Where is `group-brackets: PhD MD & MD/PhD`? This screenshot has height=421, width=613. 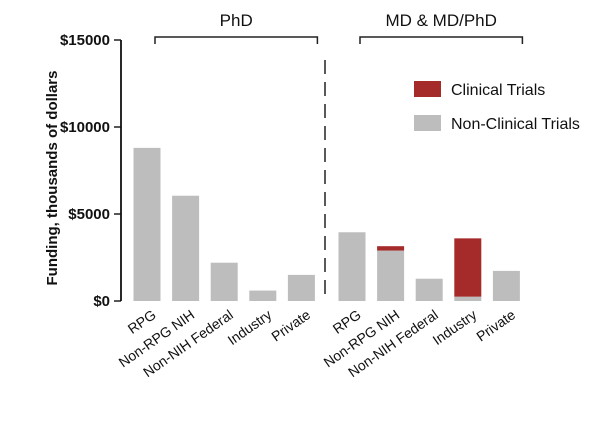 group-brackets: PhD MD & MD/PhD is located at coordinates (339, 27).